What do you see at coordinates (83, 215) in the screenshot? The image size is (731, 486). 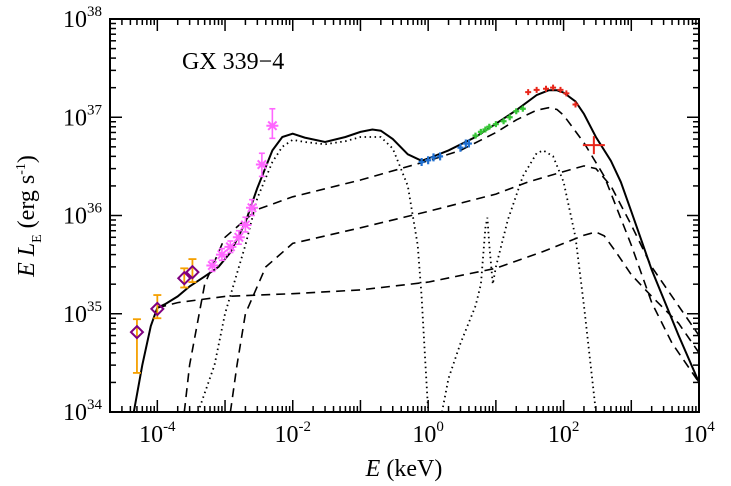 I see `y-tick-label: 1036` at bounding box center [83, 215].